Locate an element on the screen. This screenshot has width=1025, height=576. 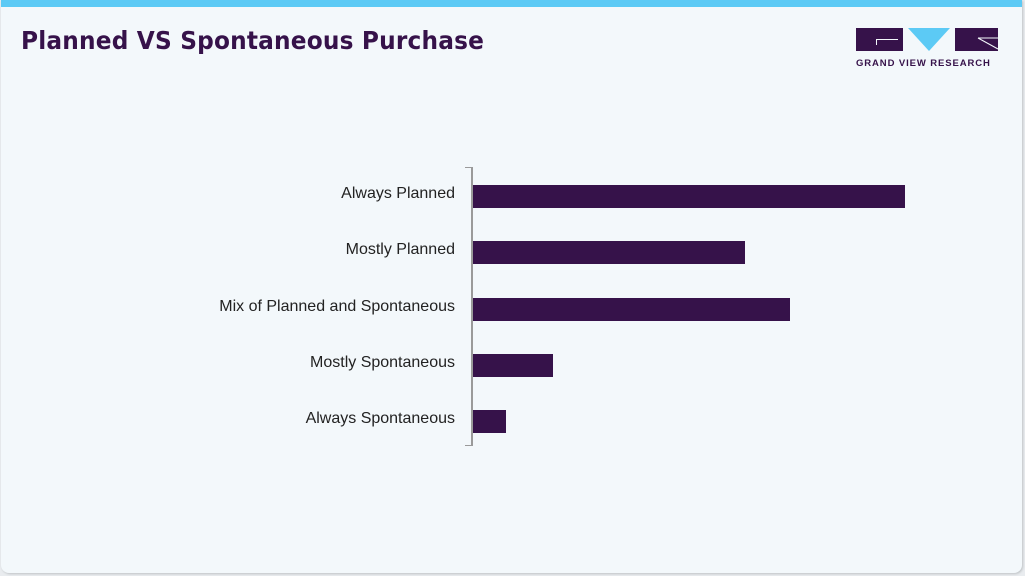
category-label: Mix of Planned and Spontaneous is located at coordinates (337, 306).